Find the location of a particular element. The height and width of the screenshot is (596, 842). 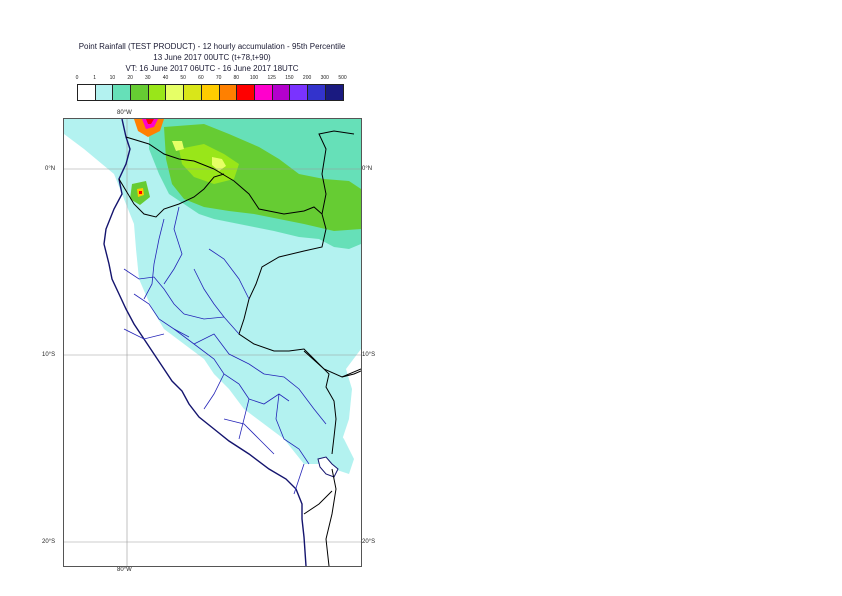

lat-label-20-right: 20°S is located at coordinates (369, 542).